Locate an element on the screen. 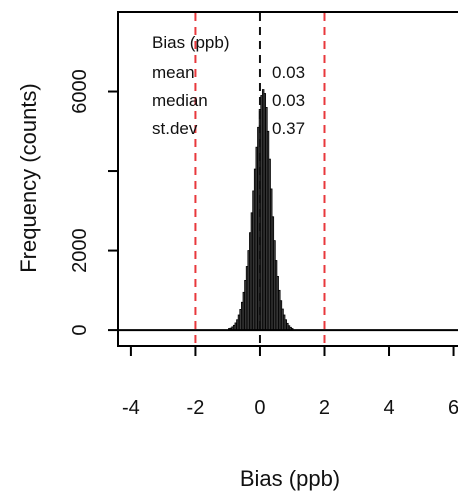  y-tick-label: 0 is located at coordinates (80, 330).